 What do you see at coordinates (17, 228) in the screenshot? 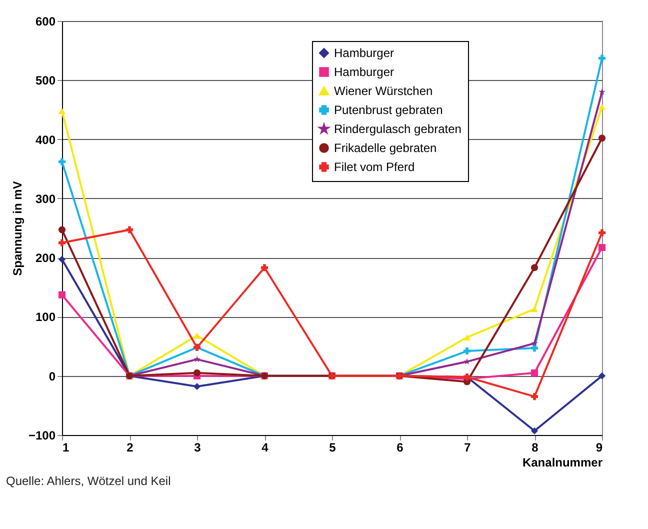
I see `y-axis-title: Spannung in mV` at bounding box center [17, 228].